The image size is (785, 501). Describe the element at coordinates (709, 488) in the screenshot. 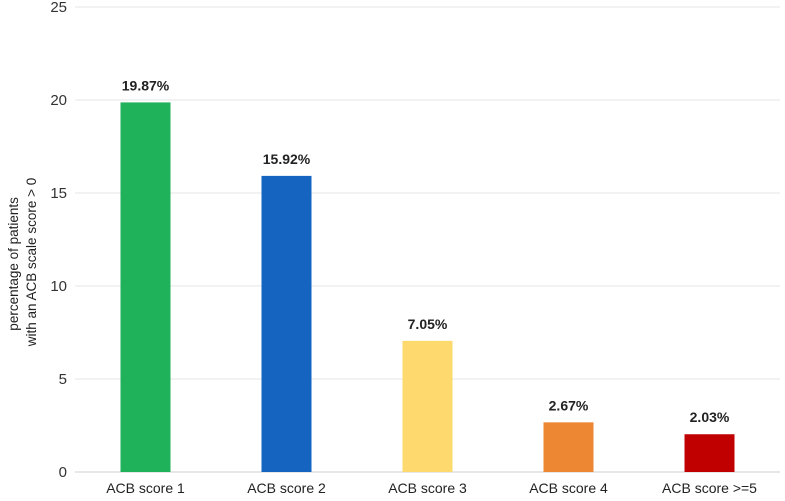

I see `x-category-label-5: ACB score >=5` at that location.